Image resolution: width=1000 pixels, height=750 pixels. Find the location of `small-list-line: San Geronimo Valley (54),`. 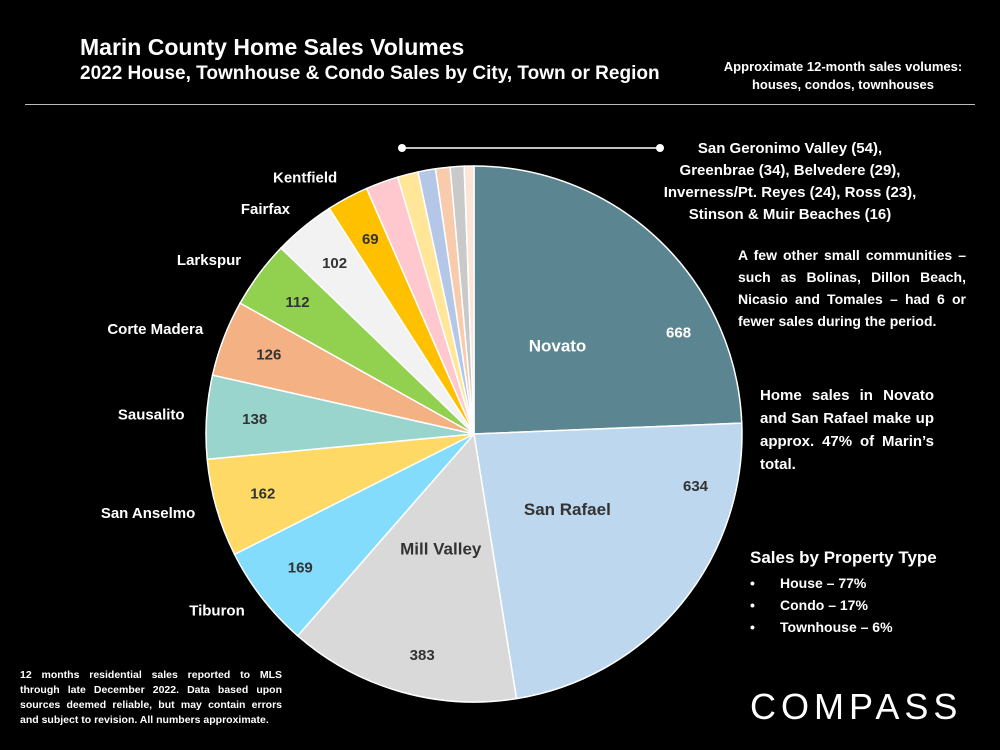

small-list-line: San Geronimo Valley (54), is located at coordinates (790, 148).